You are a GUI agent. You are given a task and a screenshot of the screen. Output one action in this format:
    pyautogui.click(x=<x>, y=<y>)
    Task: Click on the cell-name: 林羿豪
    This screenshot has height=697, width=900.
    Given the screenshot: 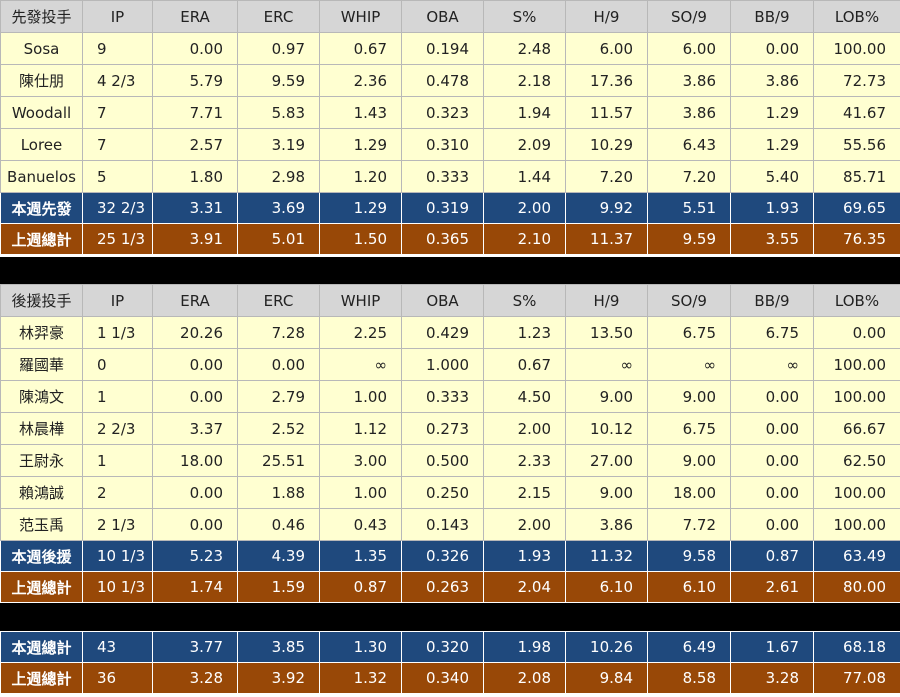 What is the action you would take?
    pyautogui.click(x=41, y=332)
    